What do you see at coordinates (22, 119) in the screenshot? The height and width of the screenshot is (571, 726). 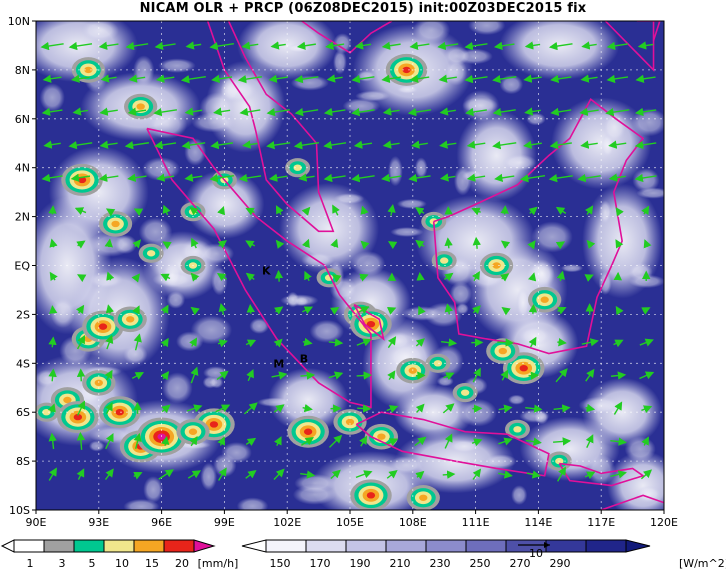 I see `lat-label: 6N` at bounding box center [22, 119].